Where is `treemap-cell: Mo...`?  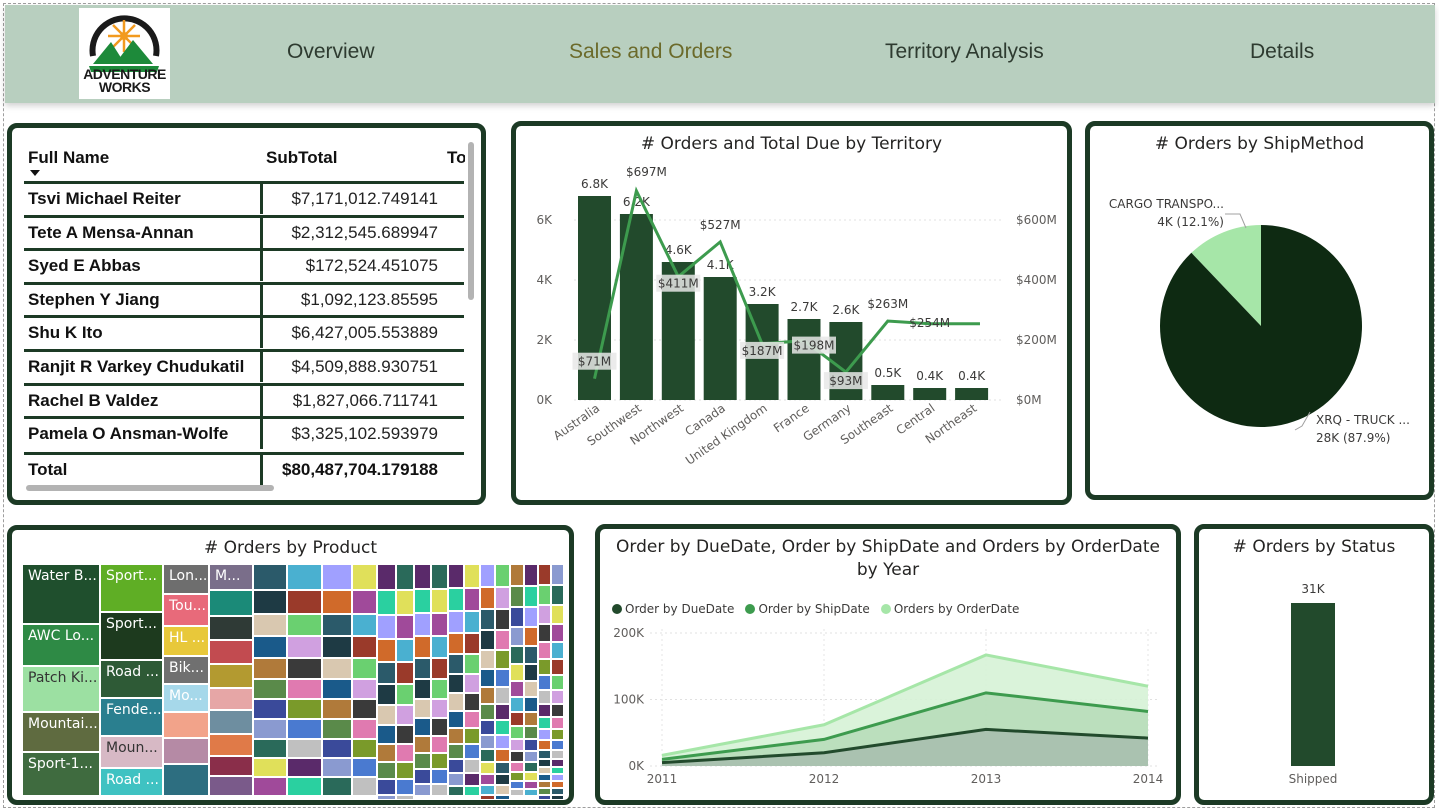 treemap-cell: Mo... is located at coordinates (186, 698).